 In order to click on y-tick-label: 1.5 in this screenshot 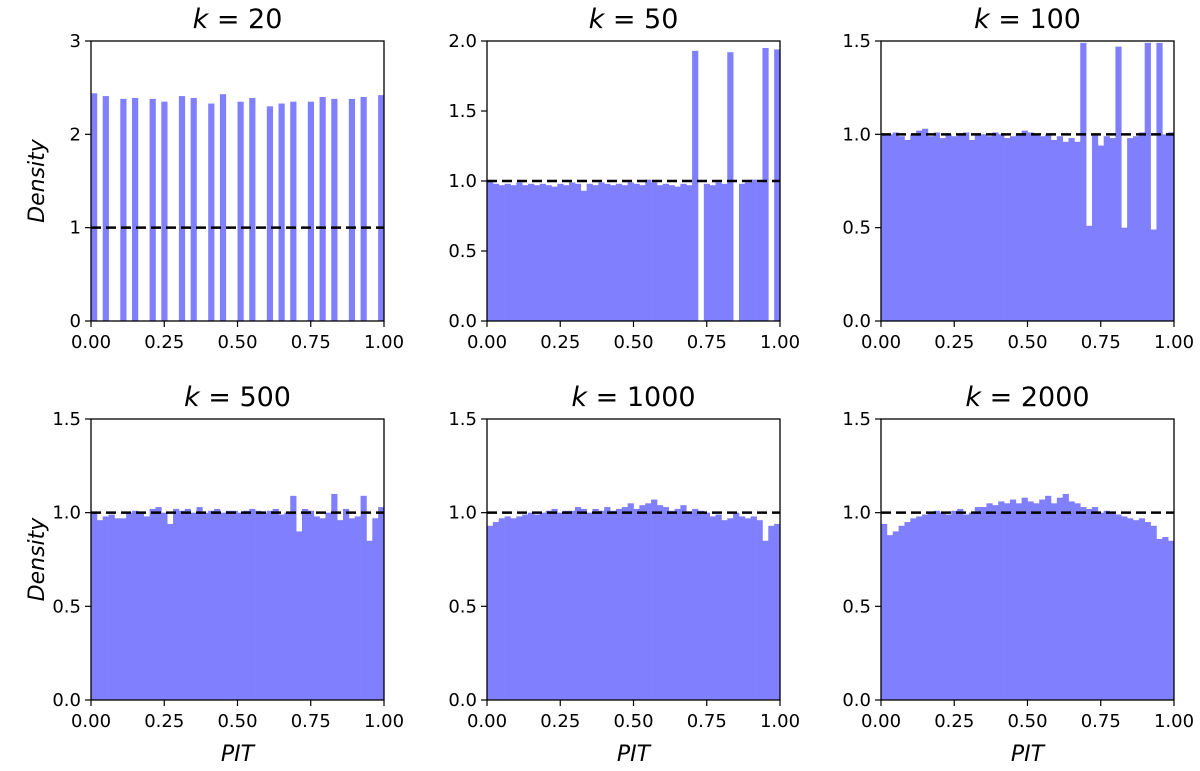, I will do `click(856, 41)`.